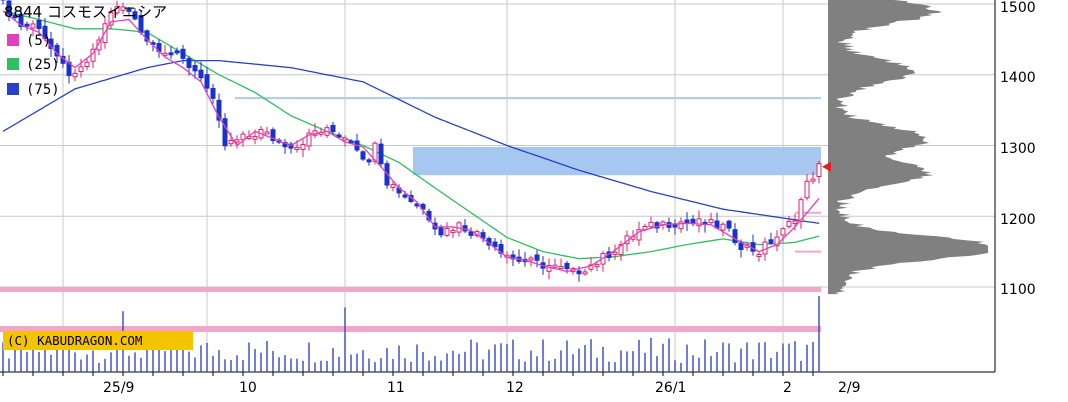  I want to click on legend-swatch-ma75, so click(13, 89).